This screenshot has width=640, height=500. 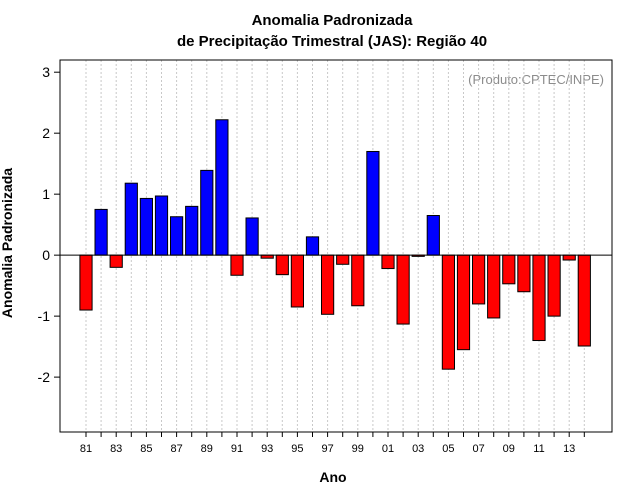 What do you see at coordinates (569, 449) in the screenshot?
I see `x-tick-label: 13` at bounding box center [569, 449].